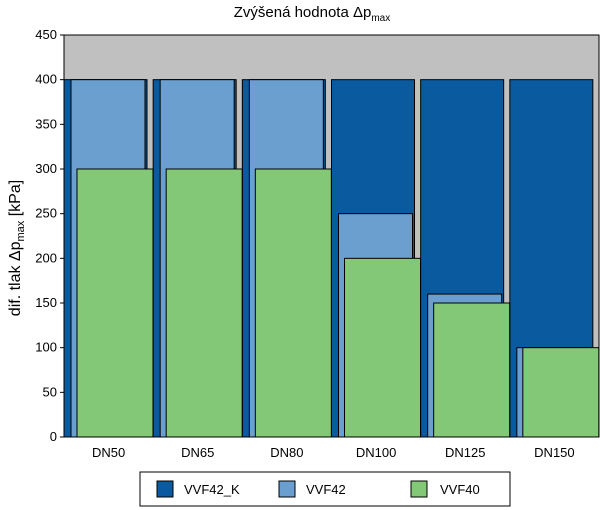  What do you see at coordinates (108, 452) in the screenshot?
I see `x-tick-label: DN50` at bounding box center [108, 452].